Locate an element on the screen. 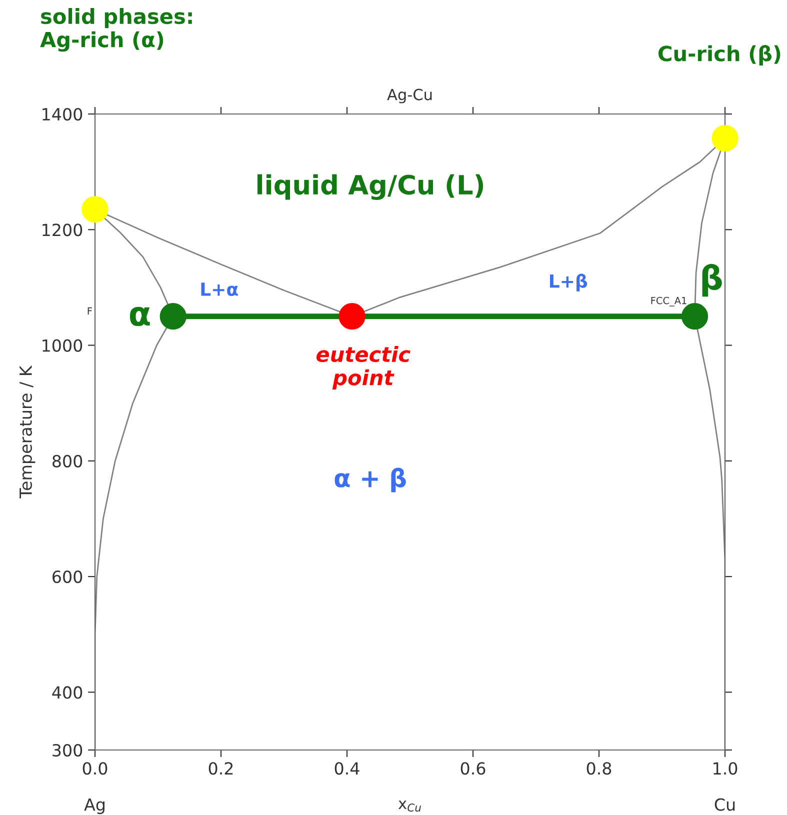 This screenshot has height=815, width=787. text: solid phases: Ag-rich (α) is located at coordinates (116, 30).